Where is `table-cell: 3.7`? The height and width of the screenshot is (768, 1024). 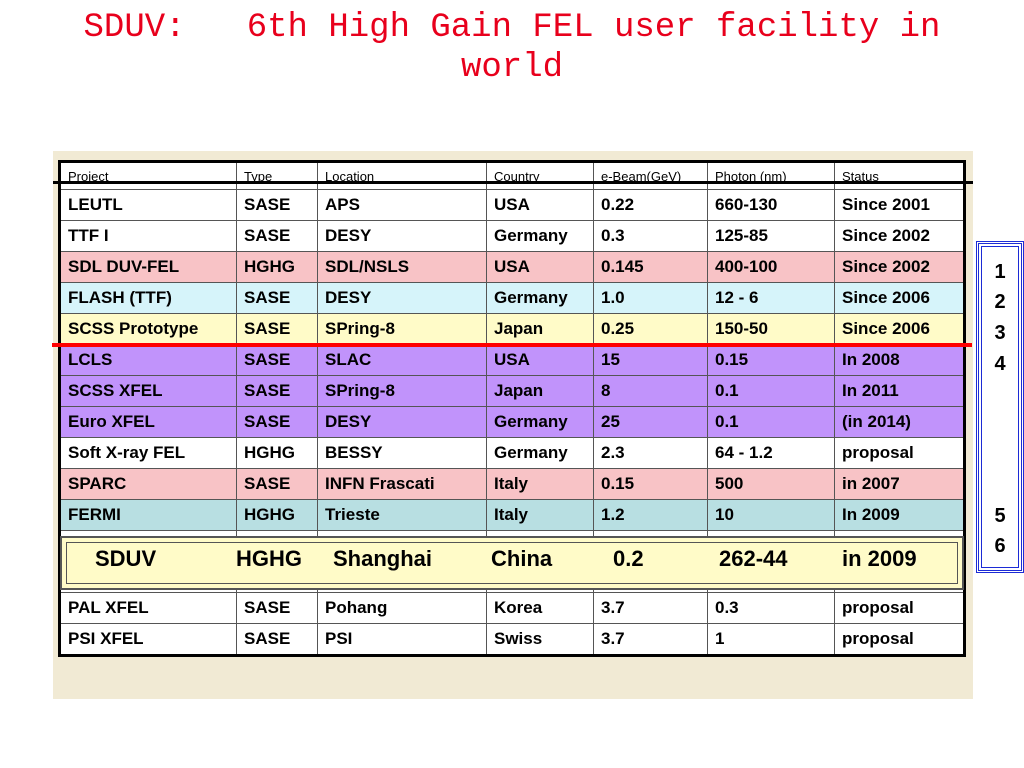 table-cell: 3.7 is located at coordinates (650, 639).